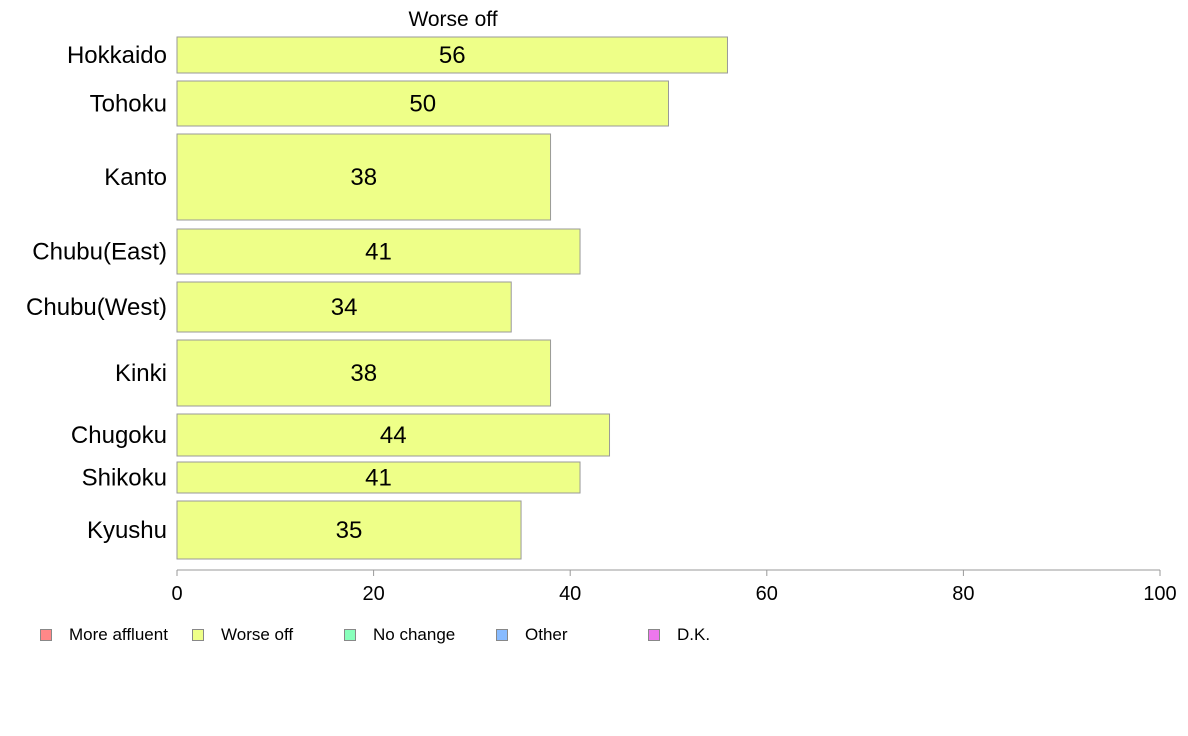 The image size is (1188, 736). I want to click on bar-value-label: 35, so click(349, 530).